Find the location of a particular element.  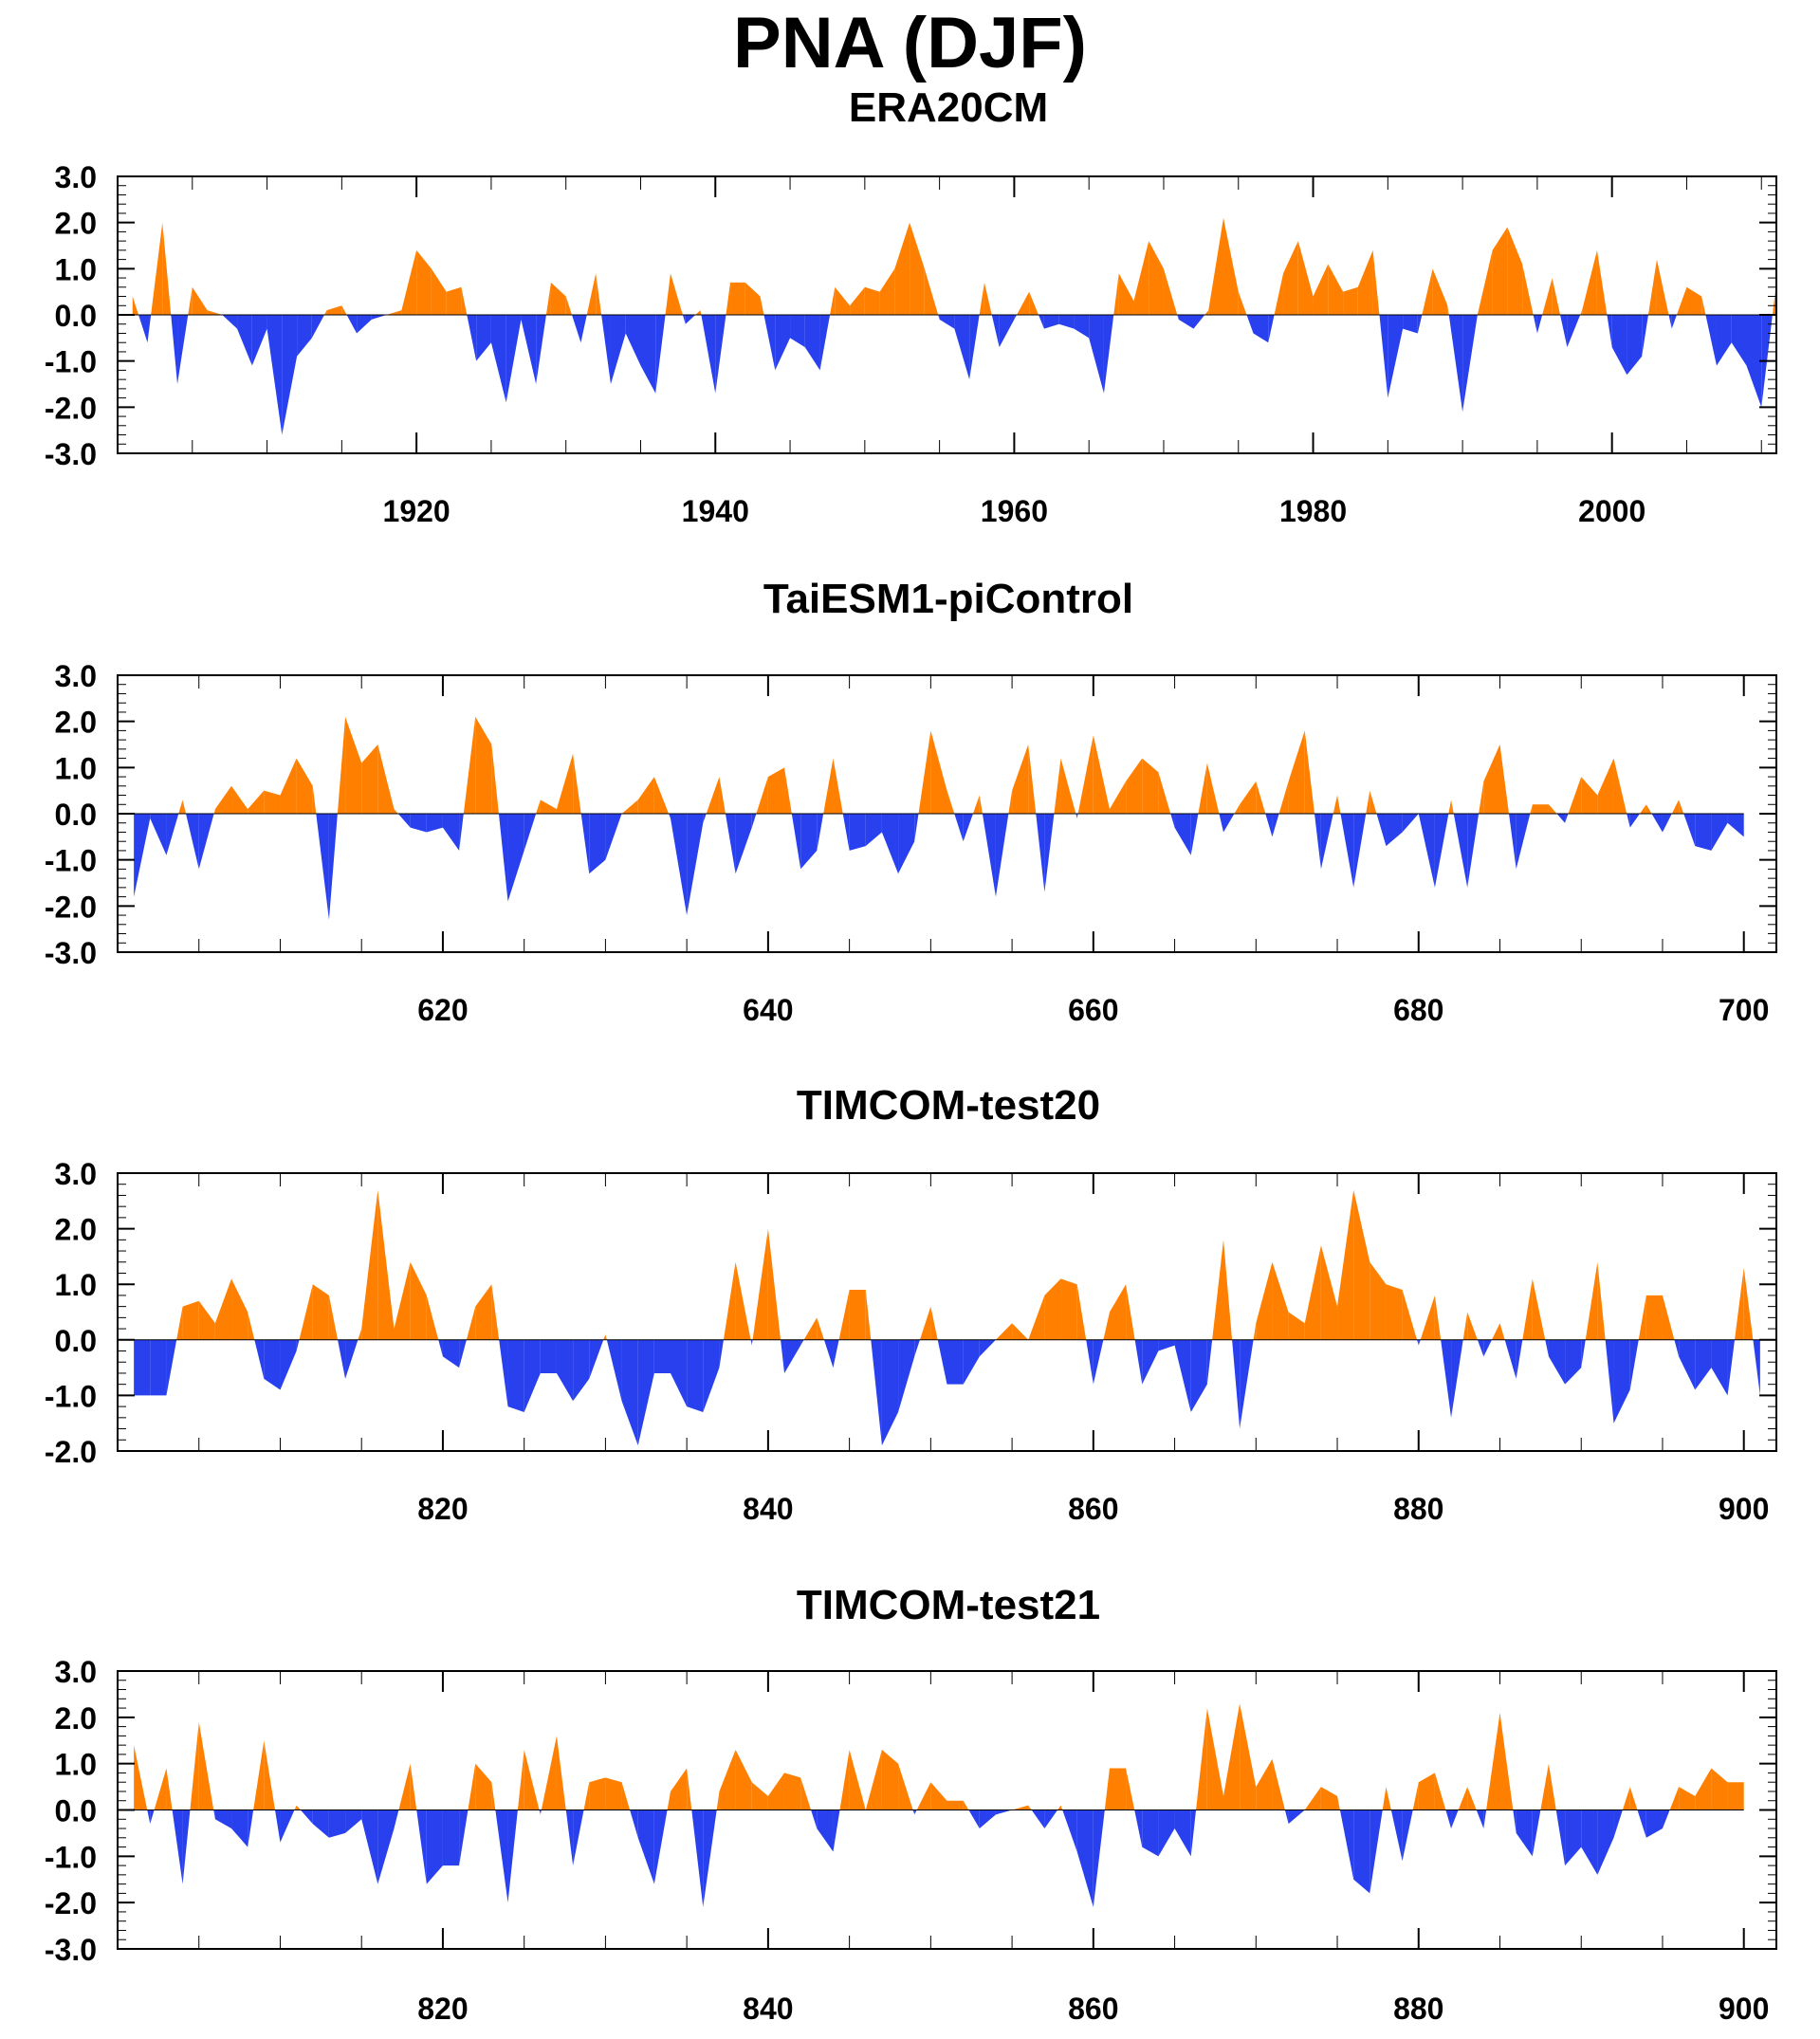

y-tick-label: -1.0 is located at coordinates (71, 362).